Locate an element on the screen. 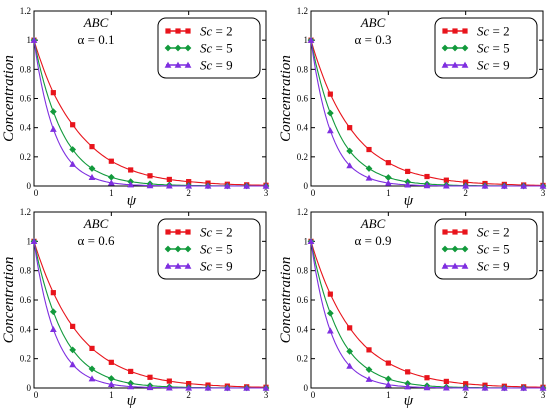 Image resolution: width=550 pixels, height=411 pixels. legend-box is located at coordinates (486, 249).